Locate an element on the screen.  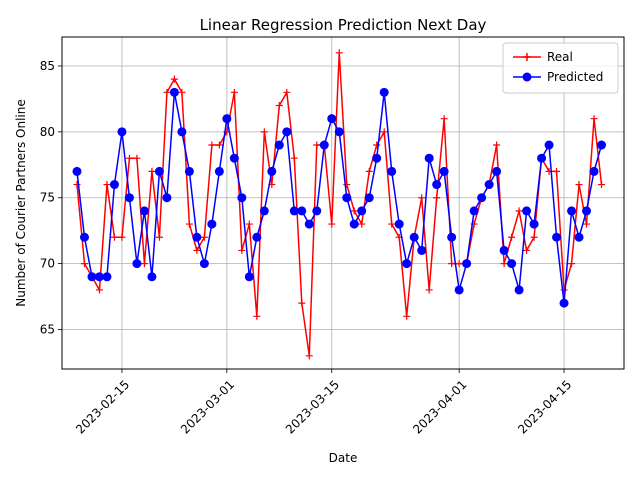
chart-title: Linear Regression Prediction Next Day is located at coordinates (343, 25).